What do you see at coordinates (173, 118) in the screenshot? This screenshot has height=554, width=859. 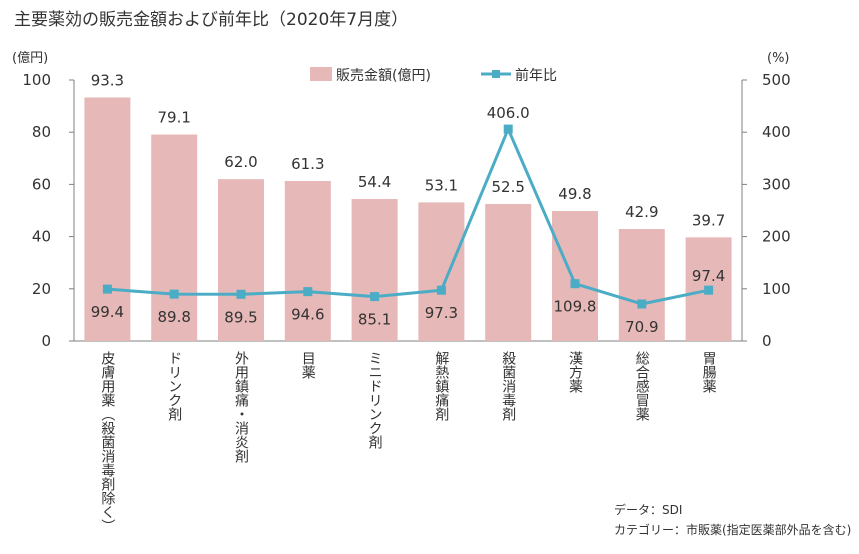 I see `bar-value-label: 79.1` at bounding box center [173, 118].